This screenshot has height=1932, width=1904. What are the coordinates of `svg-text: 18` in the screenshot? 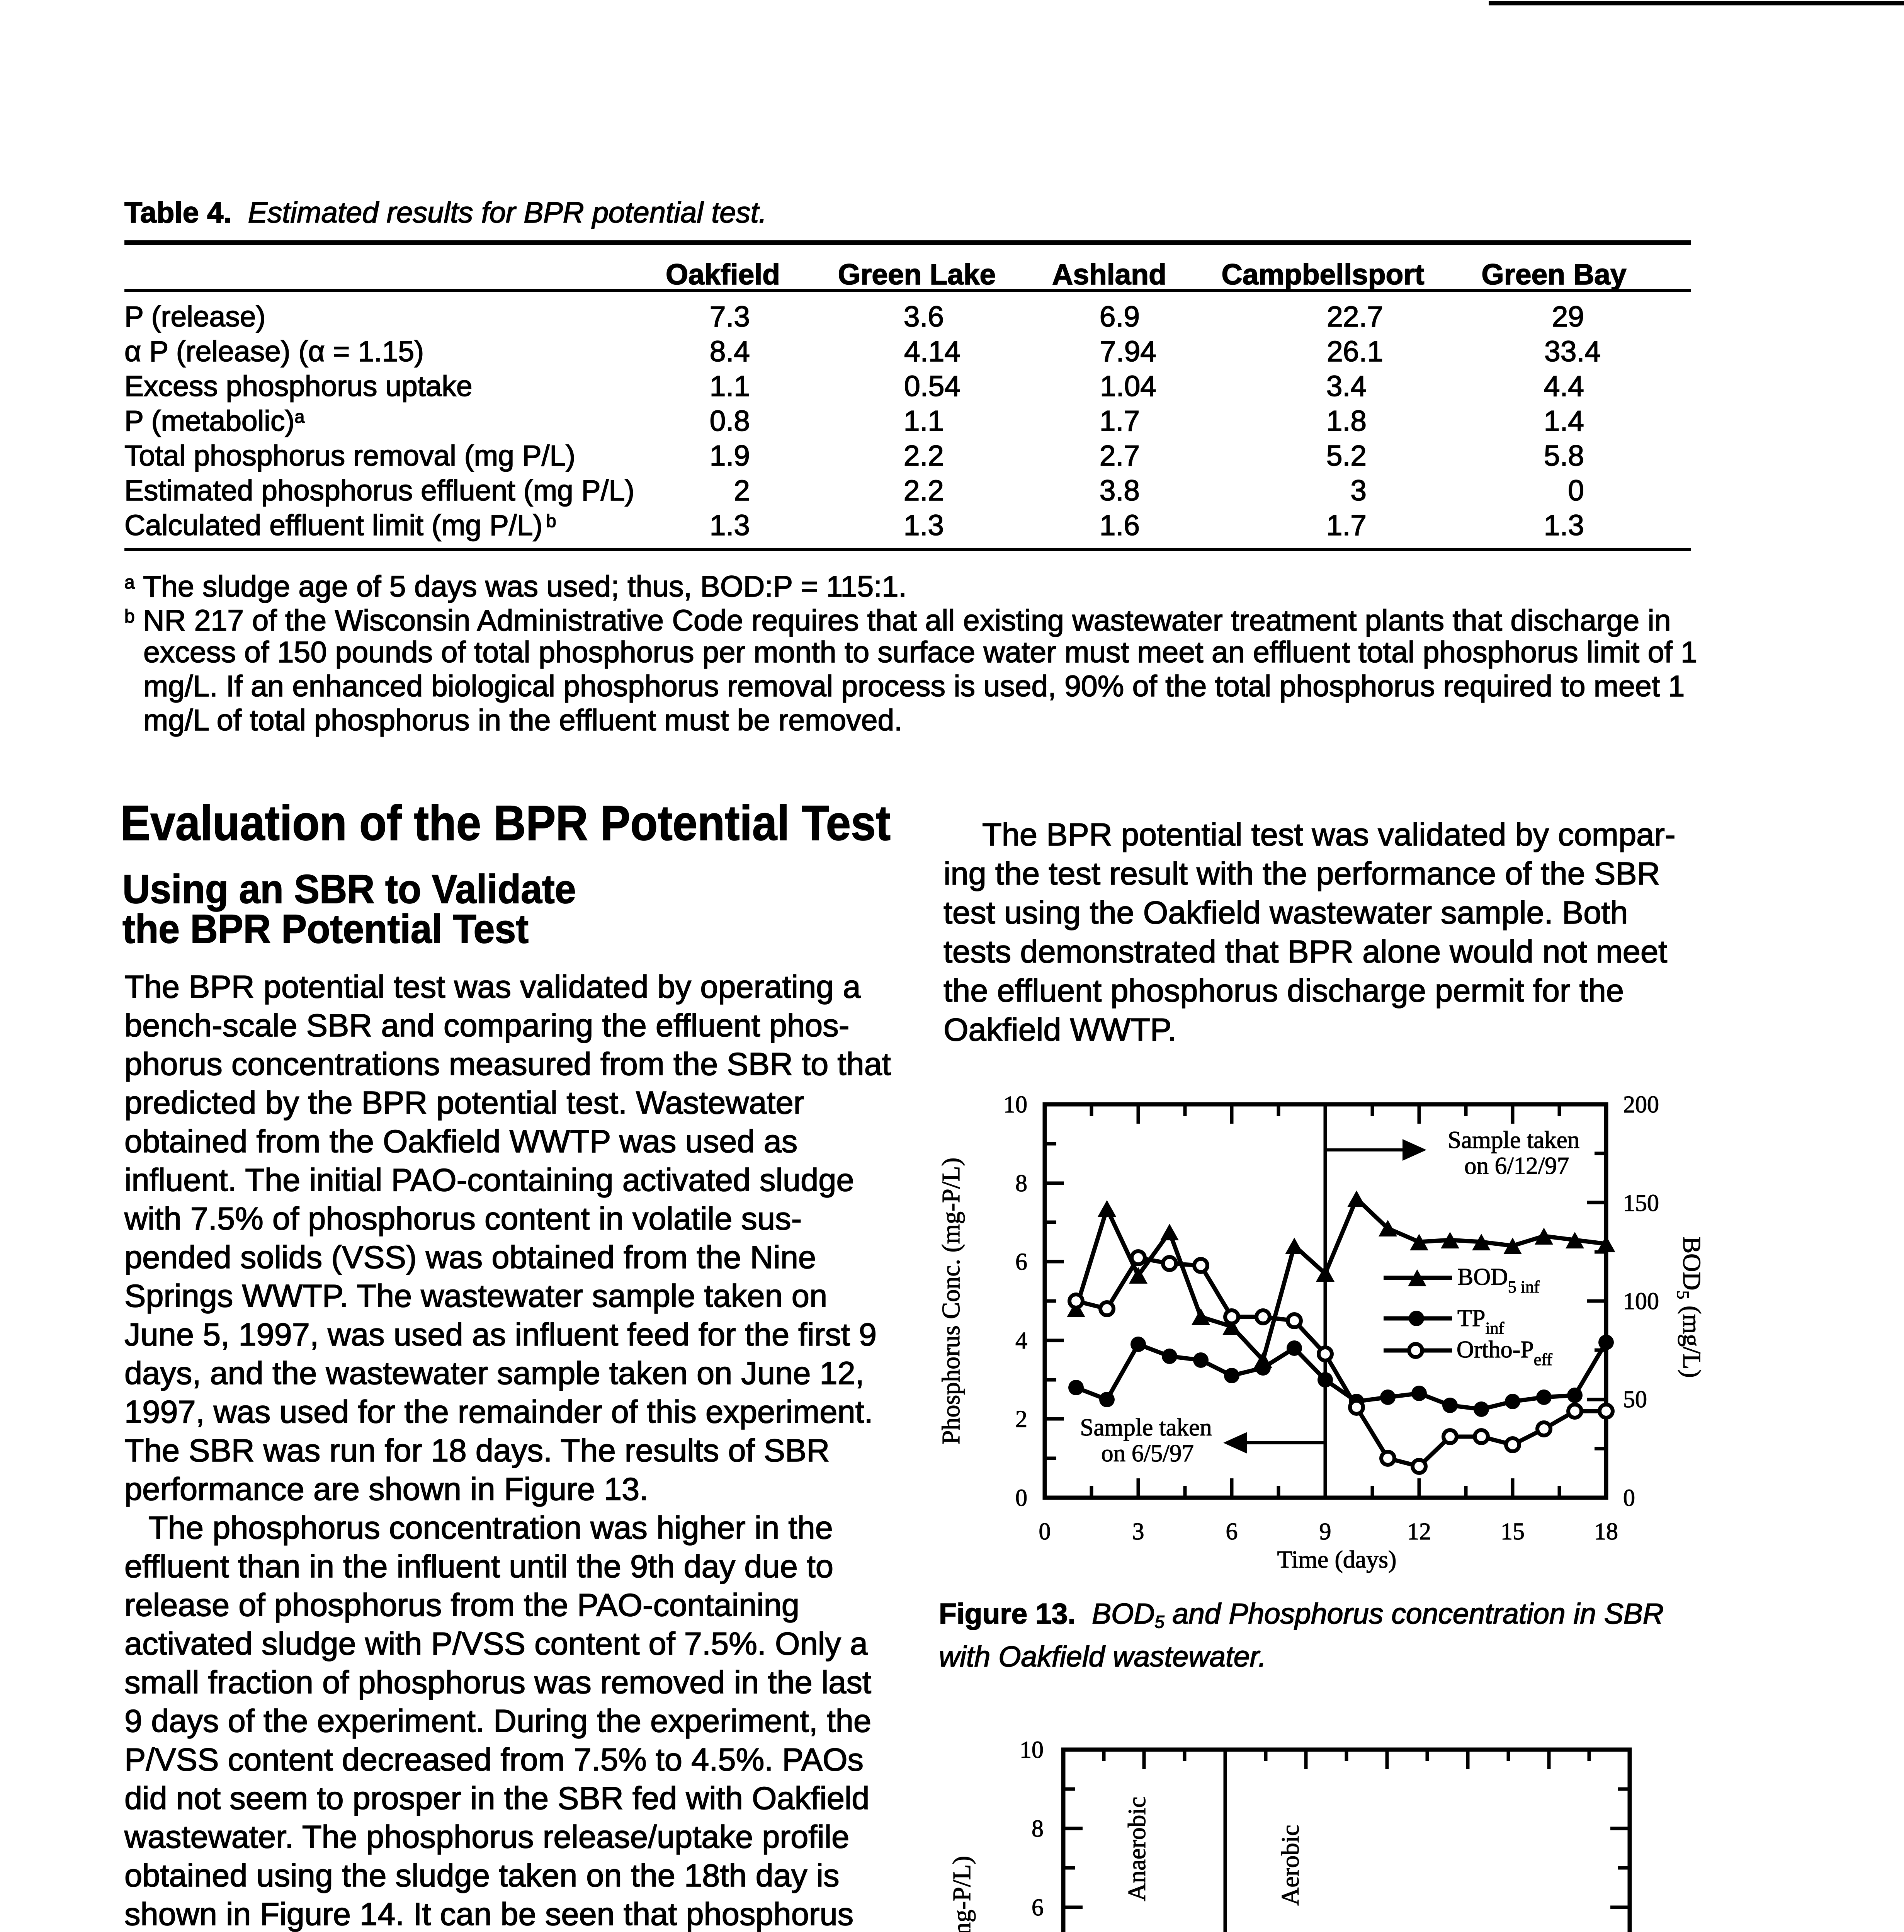 It's located at (1606, 1532).